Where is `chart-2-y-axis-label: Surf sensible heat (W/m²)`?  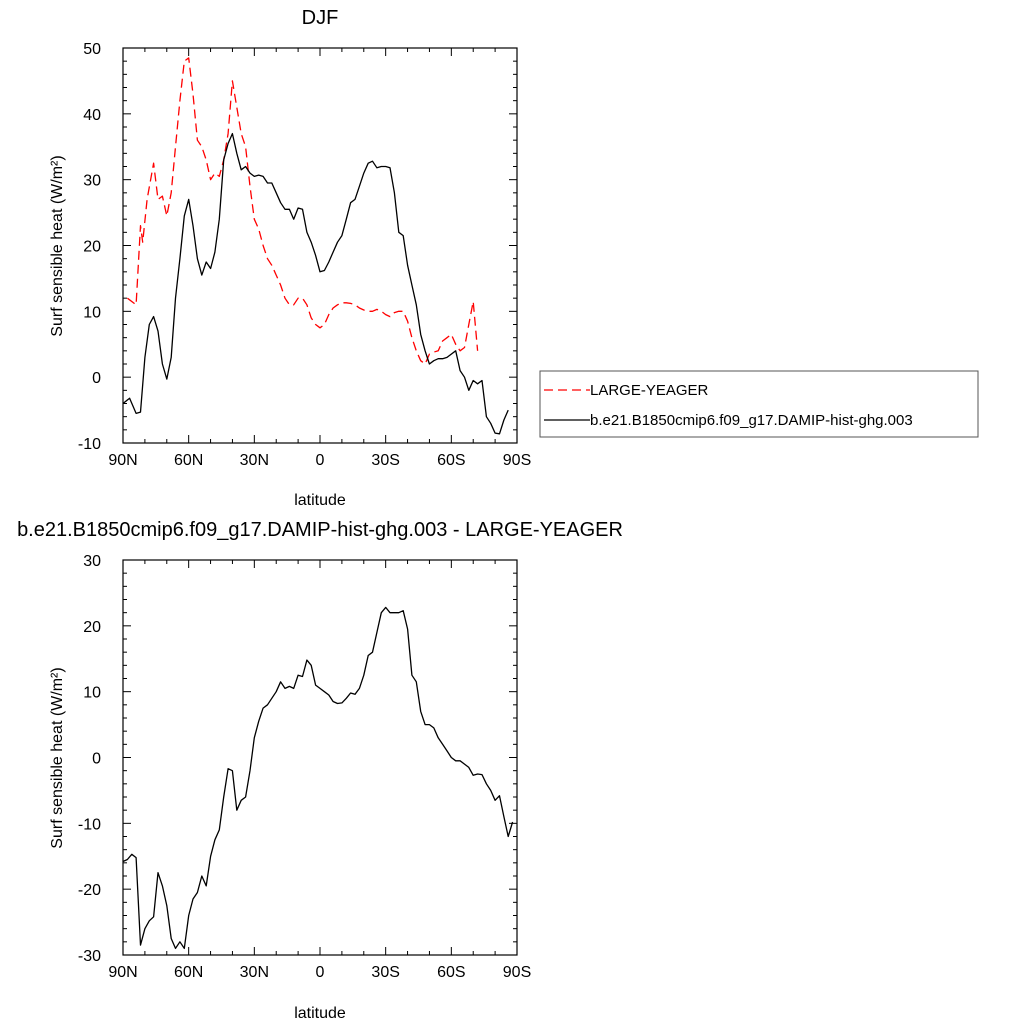 chart-2-y-axis-label: Surf sensible heat (W/m²) is located at coordinates (57, 757).